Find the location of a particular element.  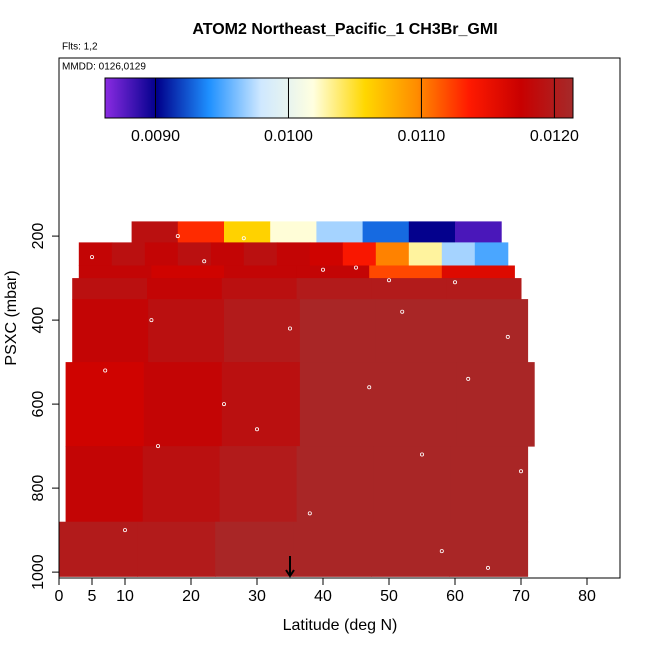

x-tick-label: 5 is located at coordinates (92, 596).